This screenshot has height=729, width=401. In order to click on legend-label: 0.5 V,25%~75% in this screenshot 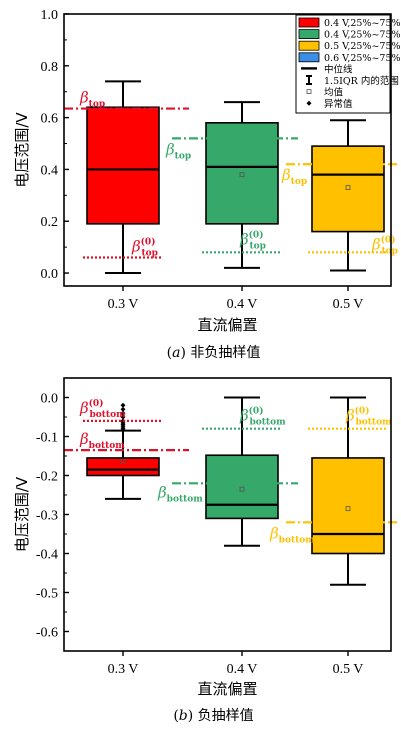, I will do `click(362, 46)`.